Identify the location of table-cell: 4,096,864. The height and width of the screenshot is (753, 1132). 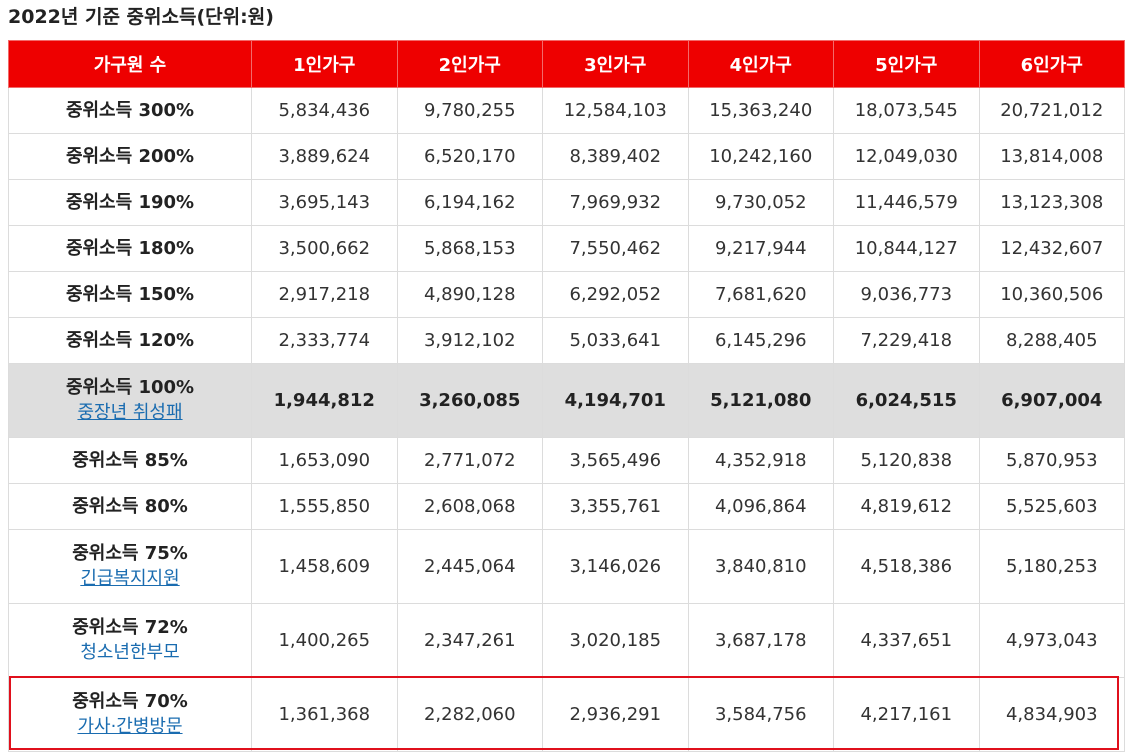
(760, 506).